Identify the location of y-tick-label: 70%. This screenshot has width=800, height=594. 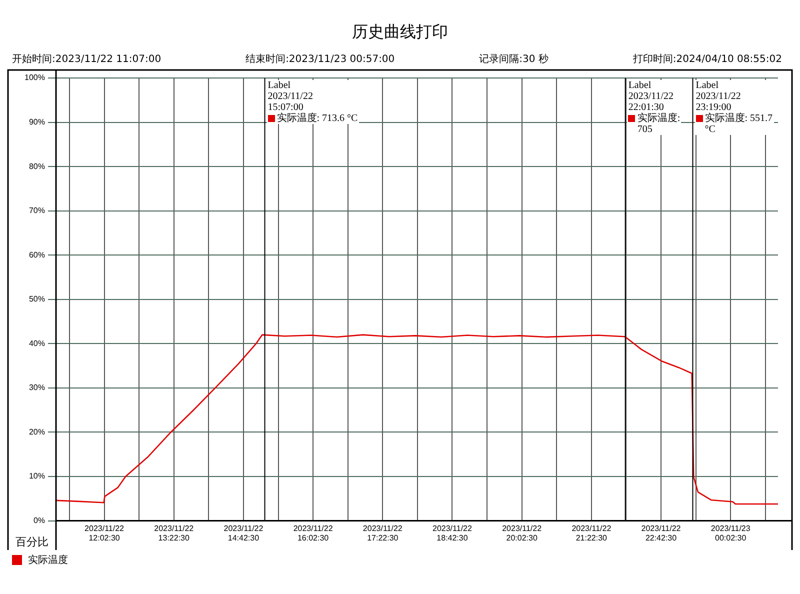
(36, 211).